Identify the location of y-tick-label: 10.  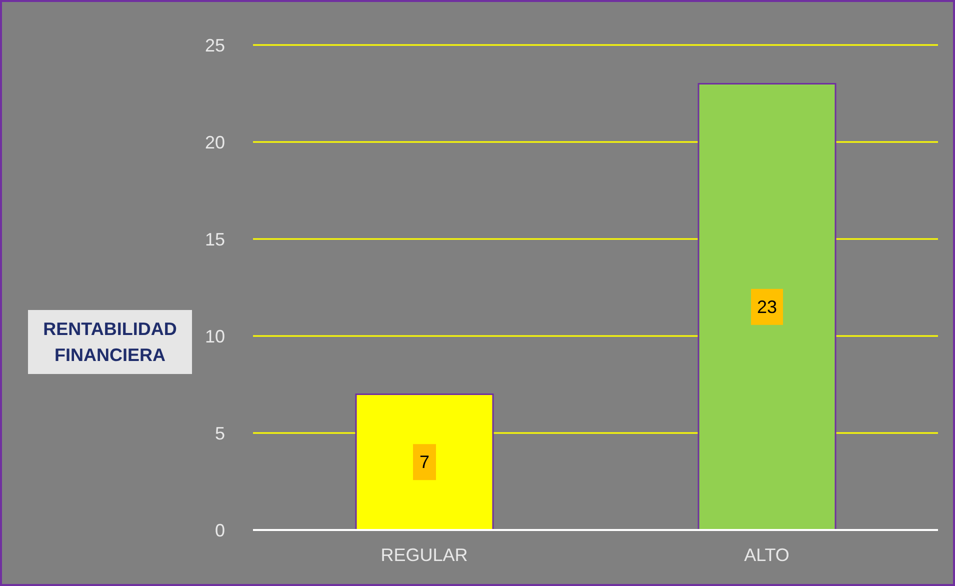
(214, 336).